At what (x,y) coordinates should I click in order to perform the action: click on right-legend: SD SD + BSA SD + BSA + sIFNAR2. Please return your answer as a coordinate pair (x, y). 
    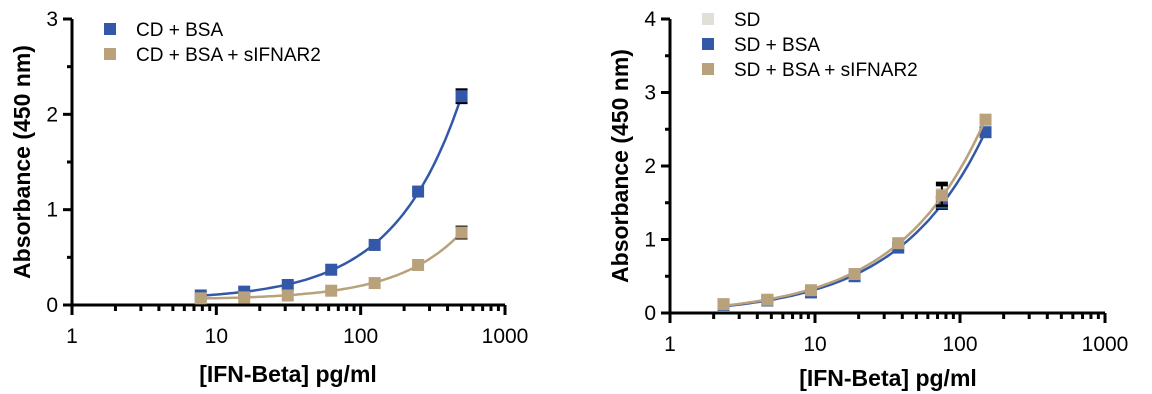
    Looking at the image, I should click on (810, 45).